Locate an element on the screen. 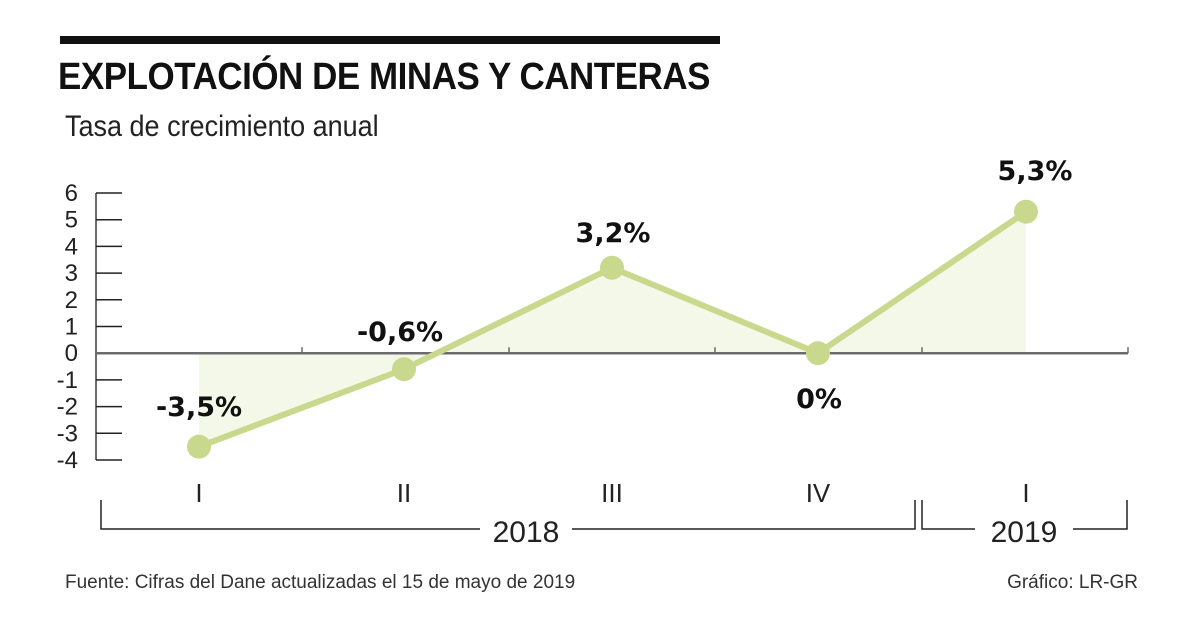 The image size is (1200, 630). year-bracket-2019-left is located at coordinates (948, 515).